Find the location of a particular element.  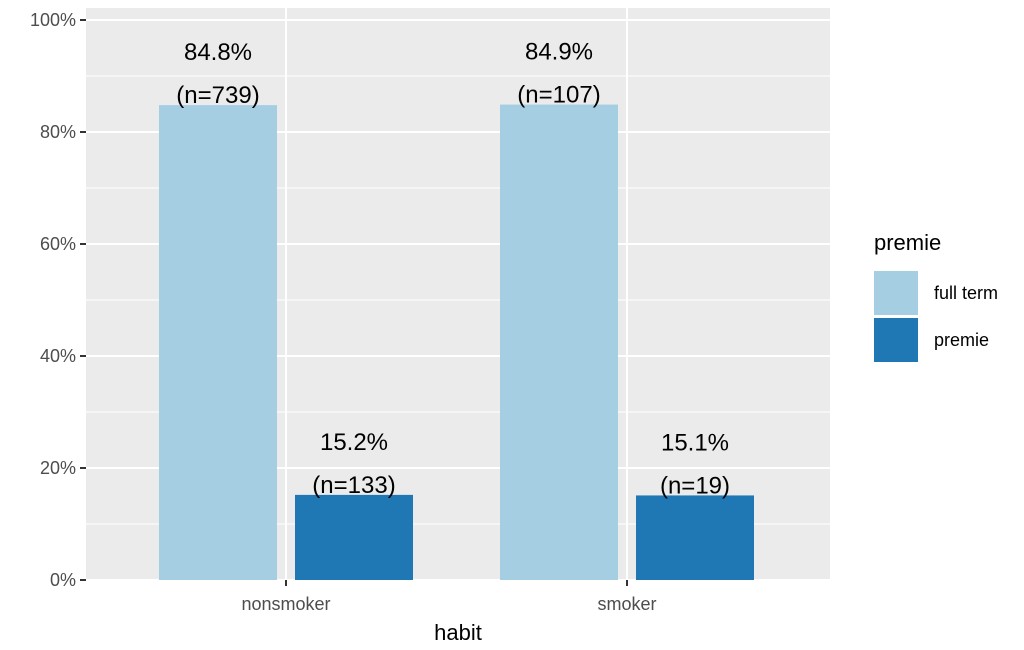

bar-pct-label: 15.2% is located at coordinates (354, 442).